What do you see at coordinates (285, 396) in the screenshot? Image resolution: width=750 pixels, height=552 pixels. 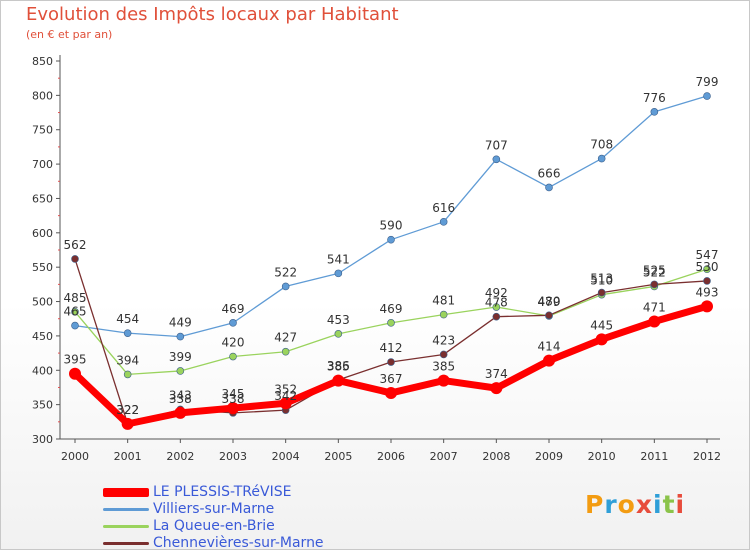 I see `data-label: 342` at bounding box center [285, 396].